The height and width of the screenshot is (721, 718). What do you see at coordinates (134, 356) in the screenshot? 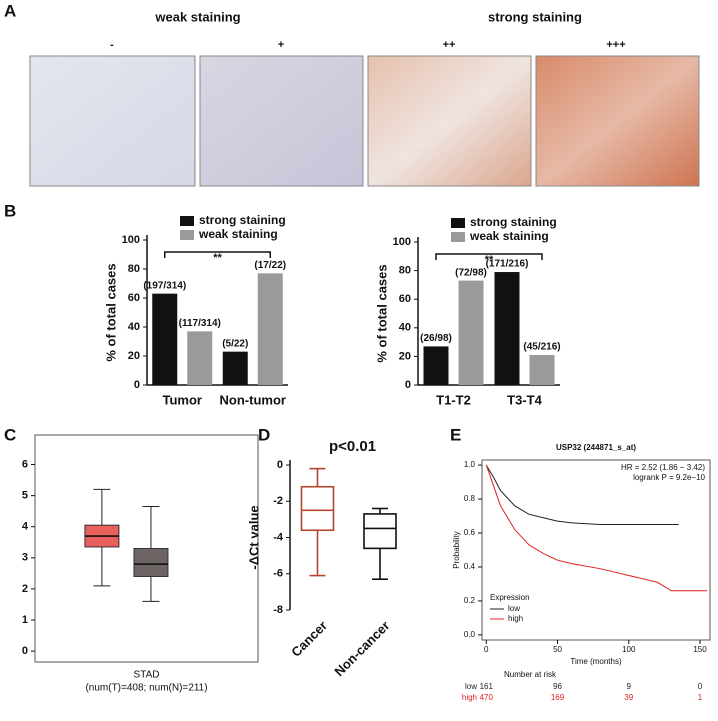
I see `y-tick-label: 20` at bounding box center [134, 356].